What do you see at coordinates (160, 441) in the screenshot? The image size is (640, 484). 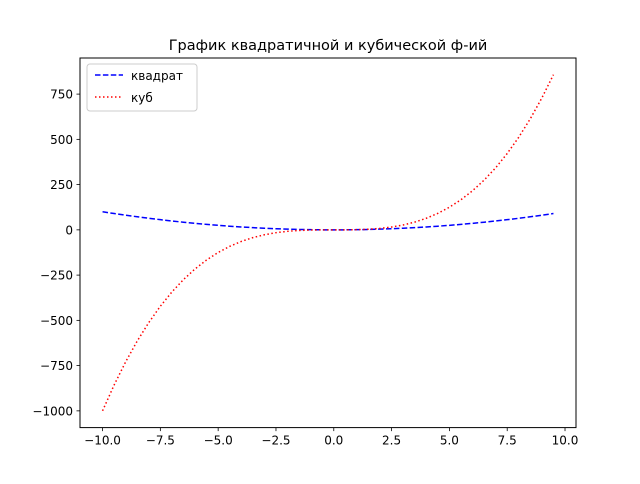 I see `x-tick-label: −7.5` at bounding box center [160, 441].